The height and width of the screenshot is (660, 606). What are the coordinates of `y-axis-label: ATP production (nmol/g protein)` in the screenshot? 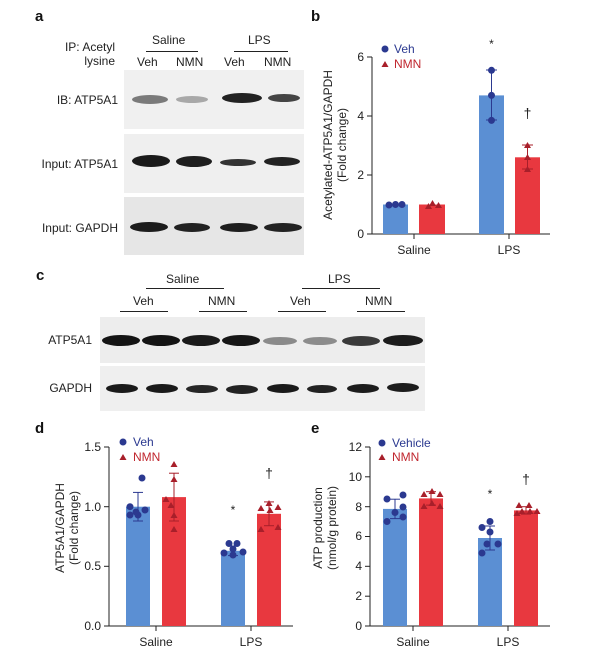 It's located at (325, 528).